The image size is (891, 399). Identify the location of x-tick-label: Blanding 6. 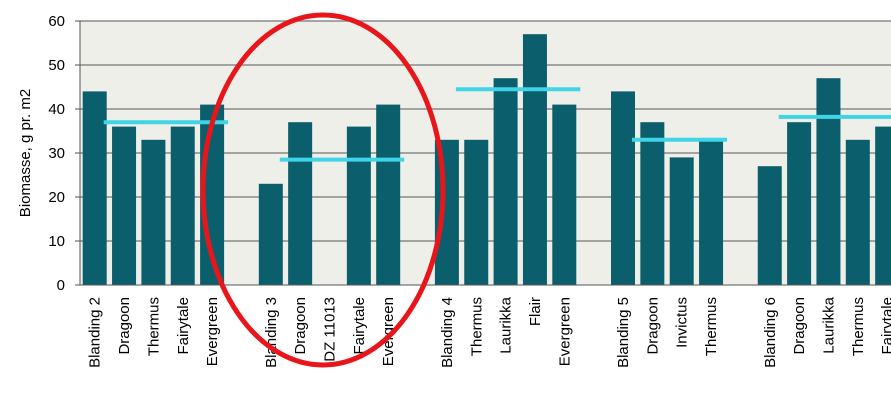
(770, 332).